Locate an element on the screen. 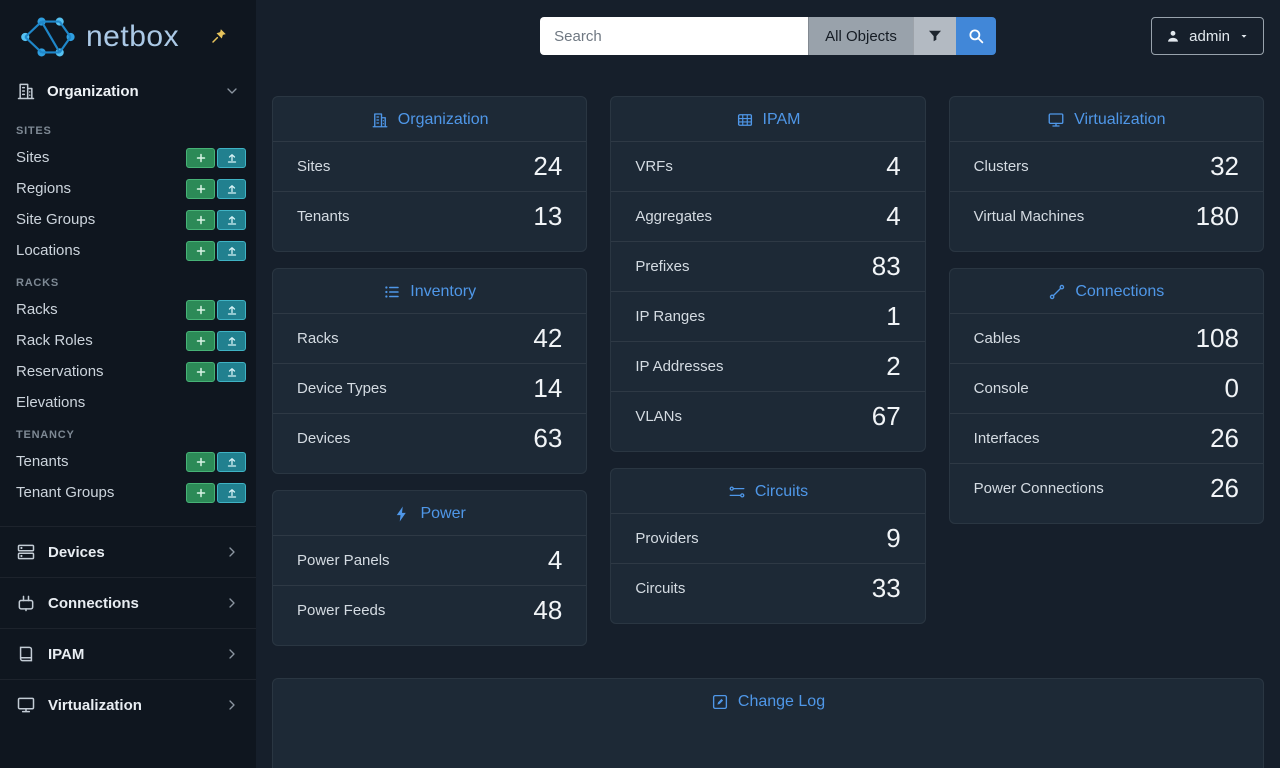 Image resolution: width=1280 pixels, height=768 pixels. stat-row-power-connections: Power Connections 26 is located at coordinates (1106, 488).